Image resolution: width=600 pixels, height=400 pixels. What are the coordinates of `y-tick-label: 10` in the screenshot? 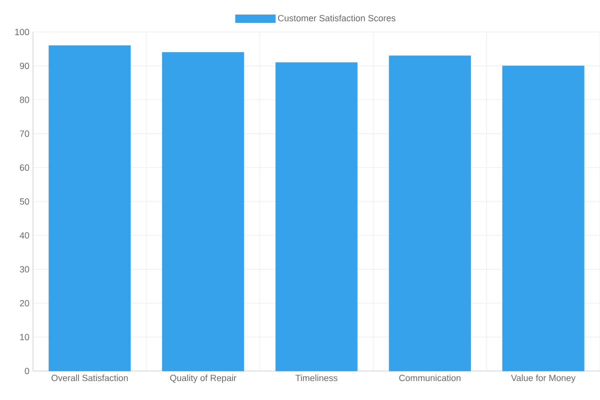 It's located at (25, 337).